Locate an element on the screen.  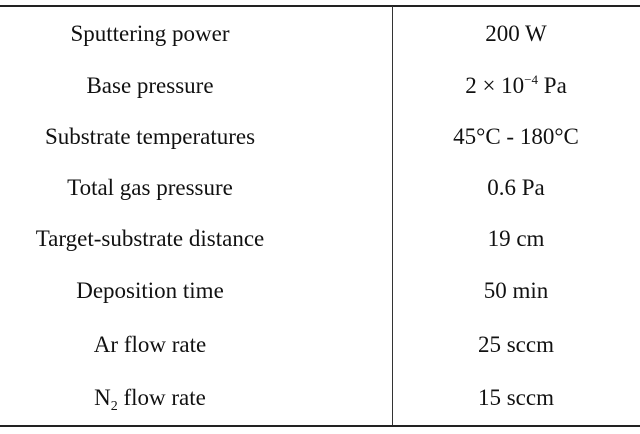
value-mantissa: 2 × 10 is located at coordinates (495, 85).